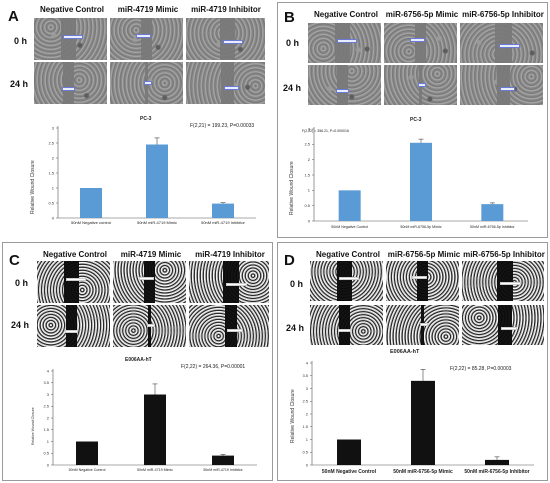 Image resolution: width=550 pixels, height=483 pixels. I want to click on y-tick-label: 3.5, so click(46, 382).